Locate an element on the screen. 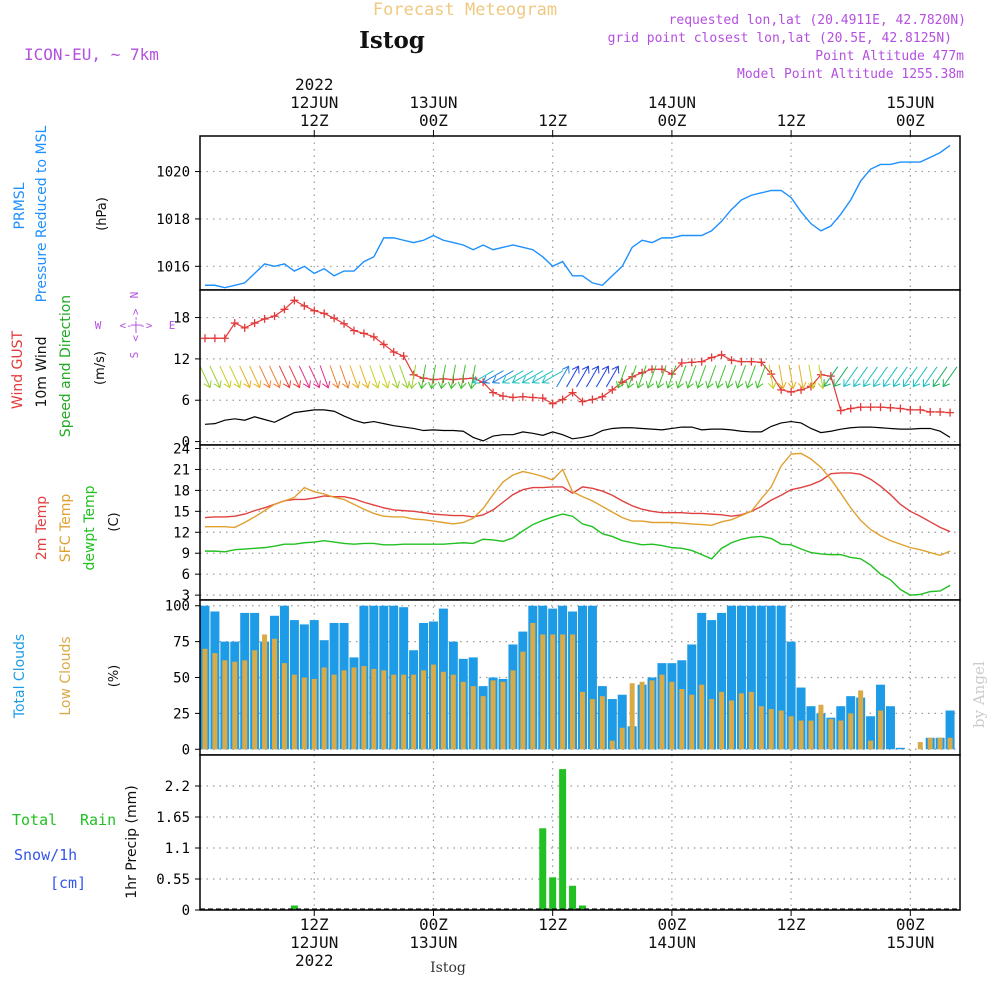  temp-ytick-label: 6 is located at coordinates (186, 575).